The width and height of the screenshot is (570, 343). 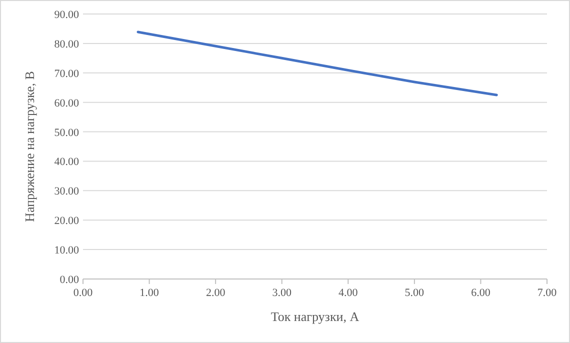 I want to click on y-tick-label: 30.00, so click(x=67, y=192).